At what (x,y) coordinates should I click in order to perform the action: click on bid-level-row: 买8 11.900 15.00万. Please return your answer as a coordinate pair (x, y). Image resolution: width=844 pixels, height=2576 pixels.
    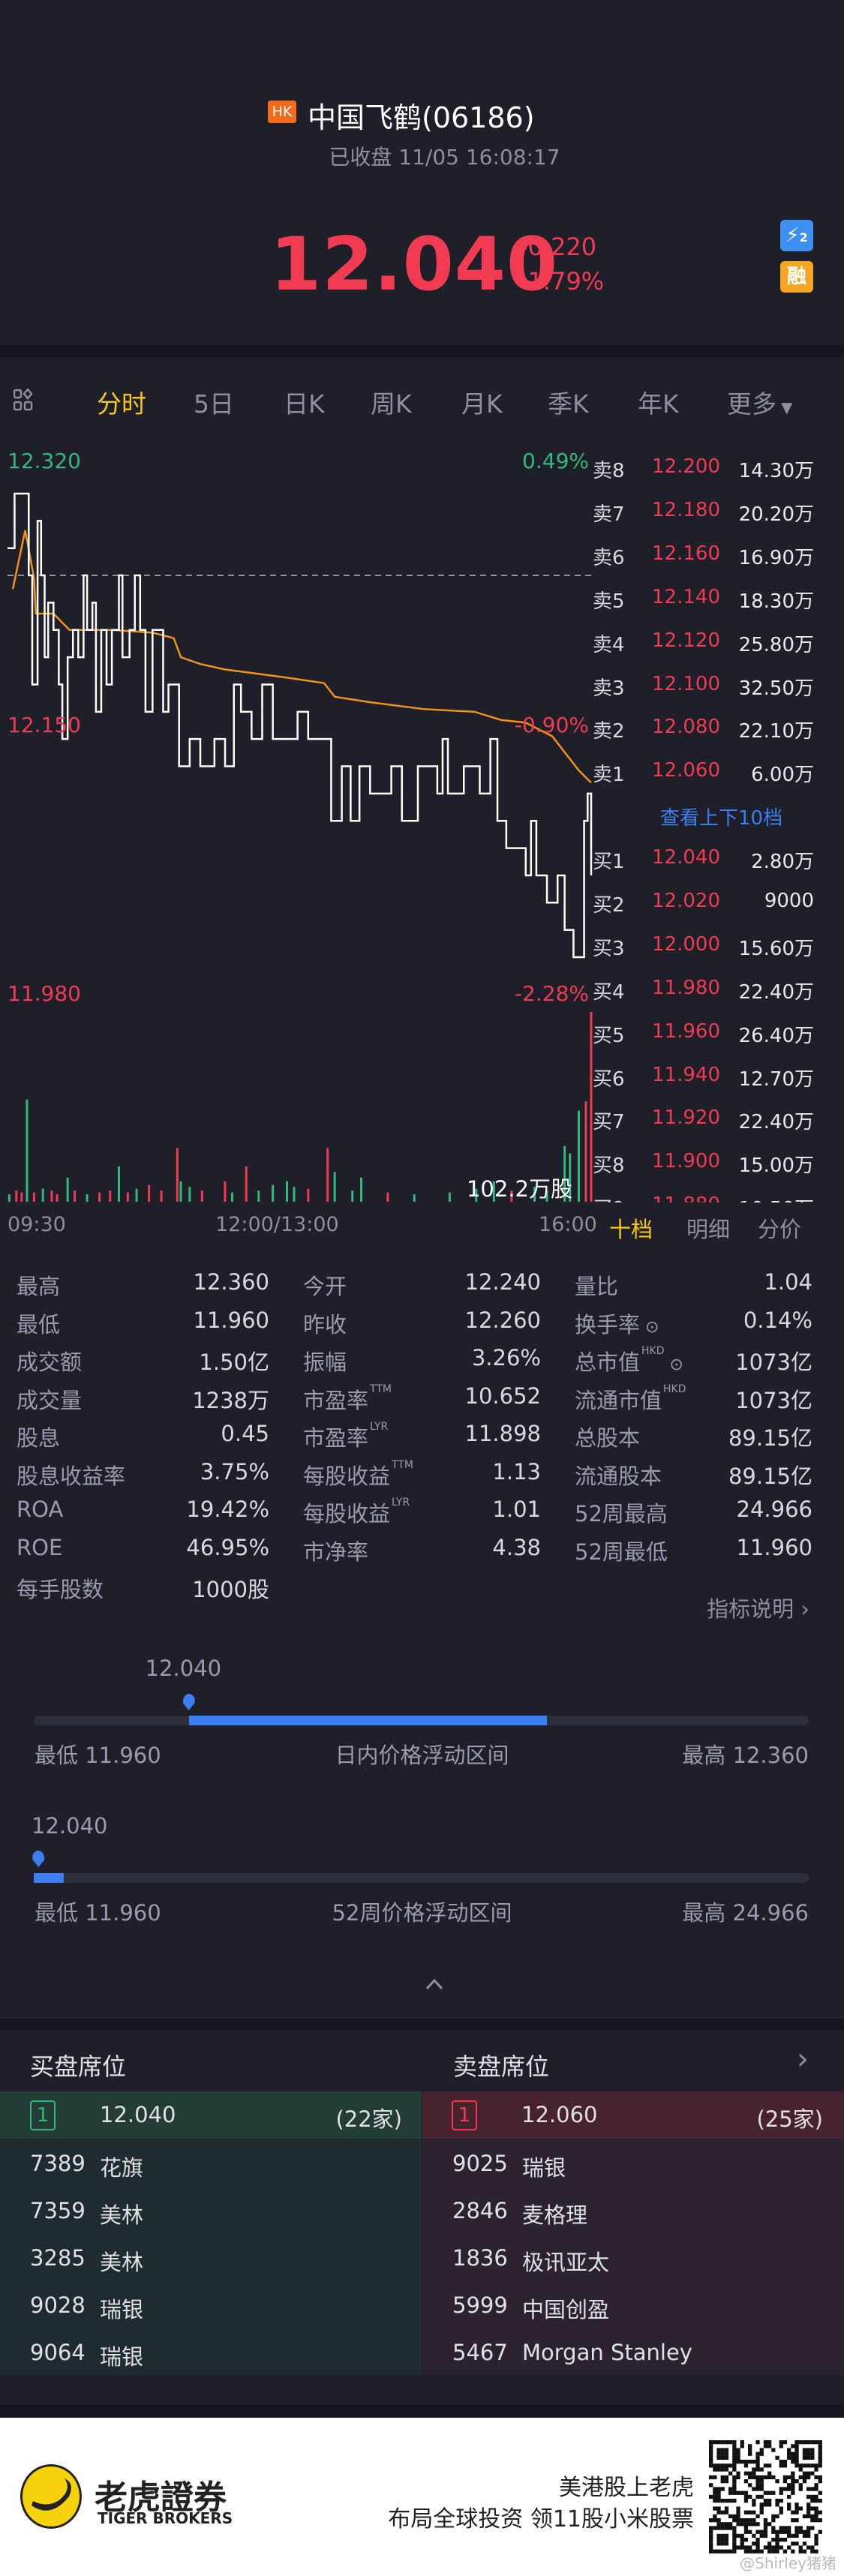
    Looking at the image, I should click on (716, 1165).